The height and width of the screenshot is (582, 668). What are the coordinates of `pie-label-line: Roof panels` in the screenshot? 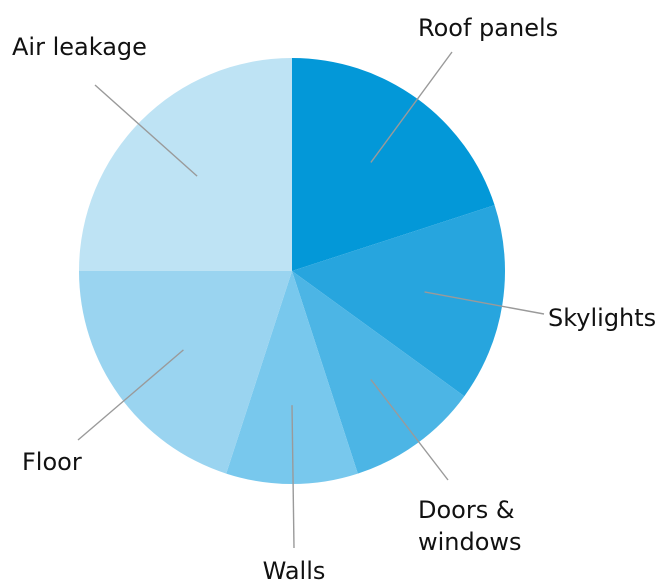 It's located at (488, 28).